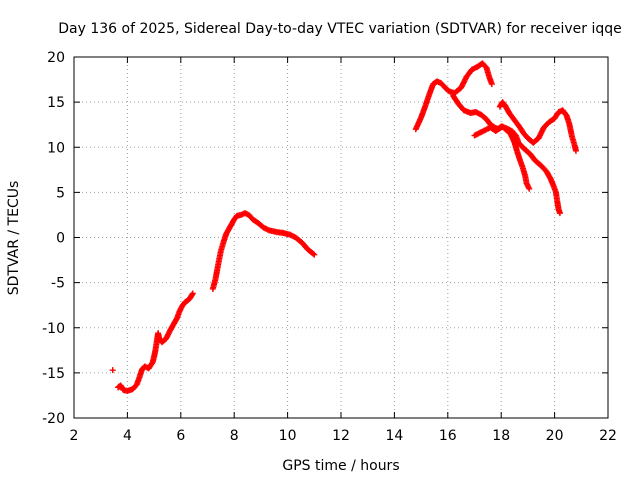  What do you see at coordinates (288, 436) in the screenshot?
I see `x-tick-label: 10` at bounding box center [288, 436].